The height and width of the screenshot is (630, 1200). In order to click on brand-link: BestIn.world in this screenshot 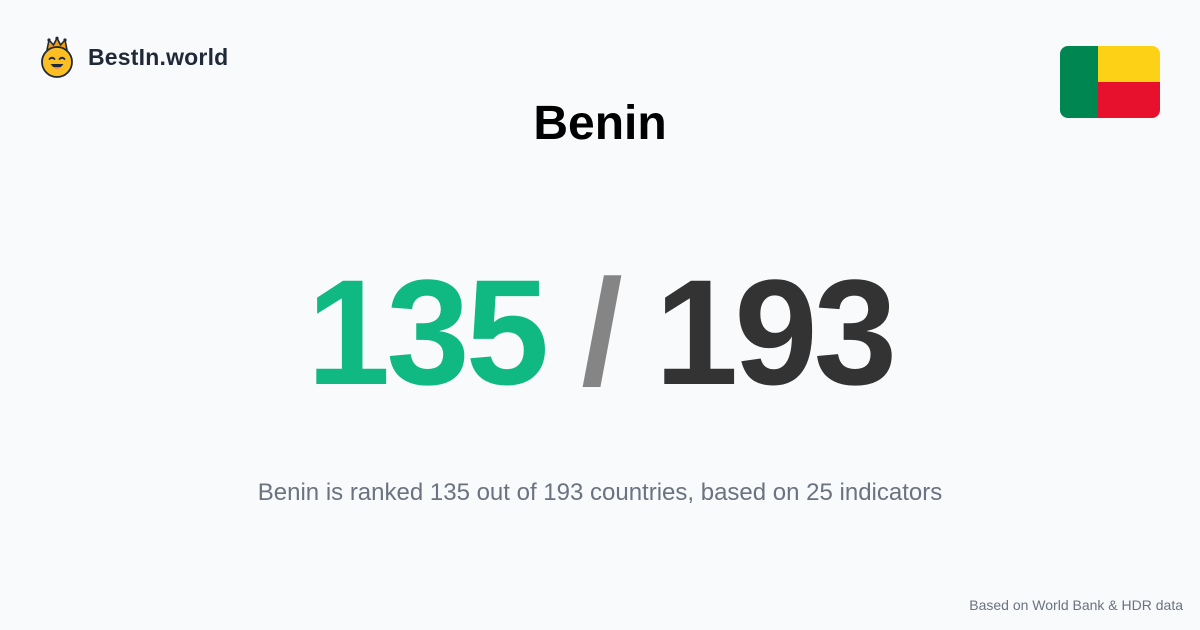, I will do `click(133, 57)`.